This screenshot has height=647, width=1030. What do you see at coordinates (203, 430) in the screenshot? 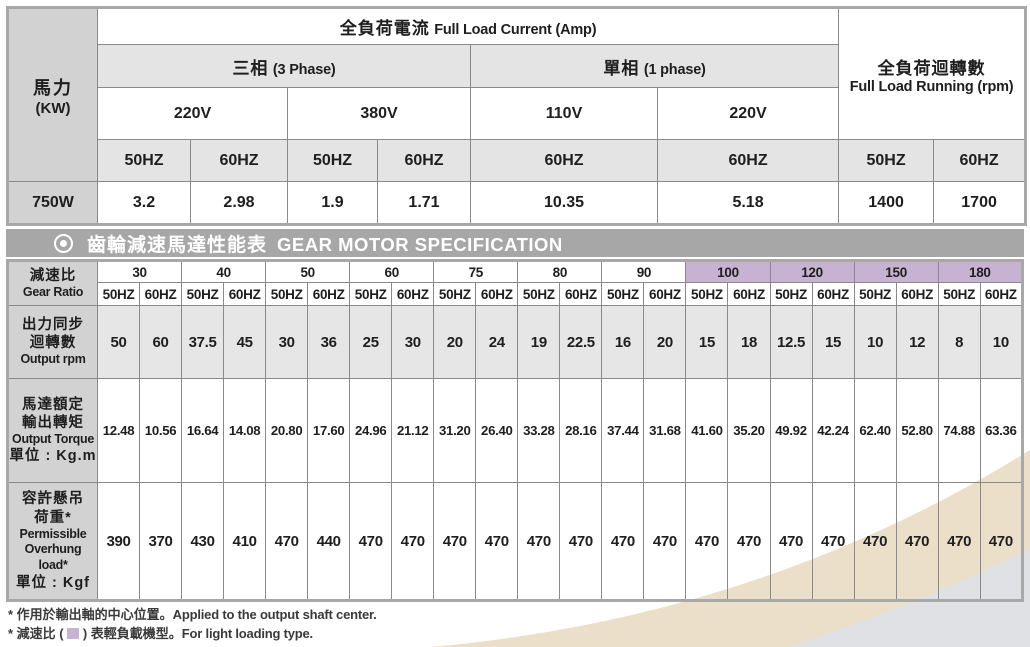
I see `output-torque-value: 16.64` at bounding box center [203, 430].